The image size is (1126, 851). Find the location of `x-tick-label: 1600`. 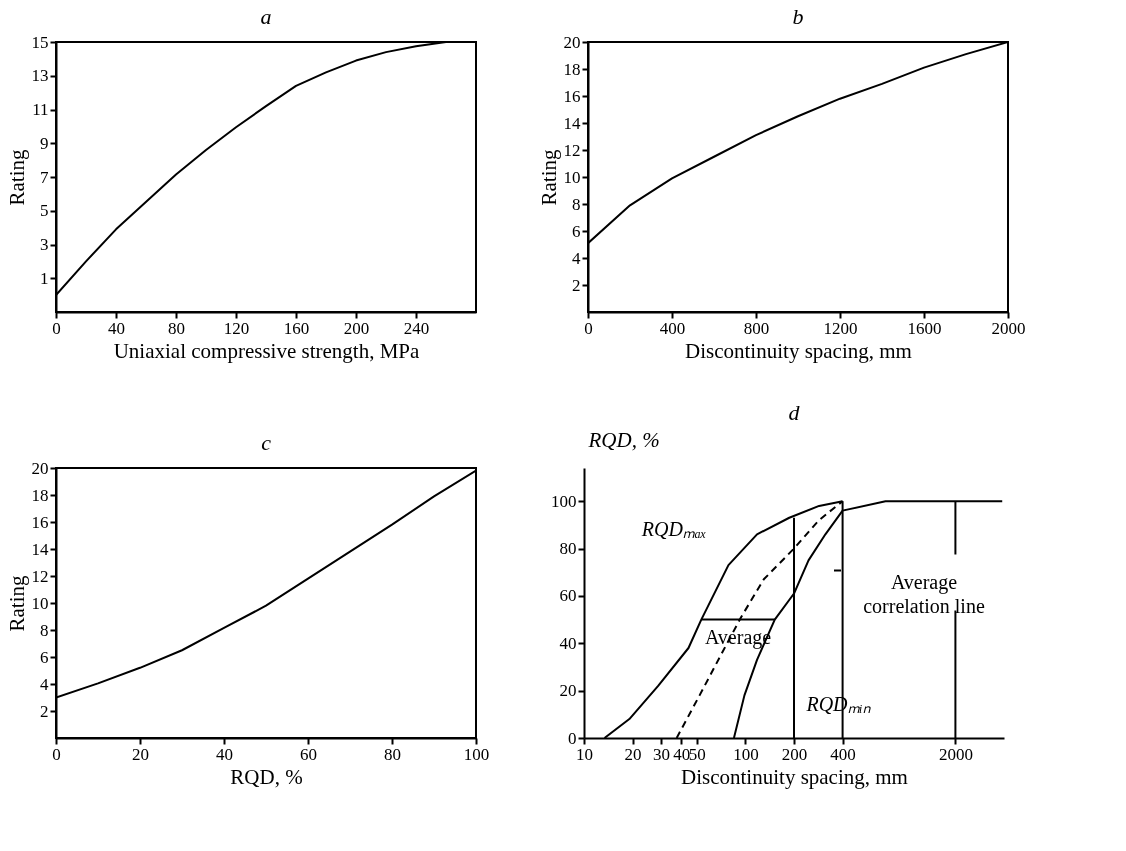

x-tick-label: 1600 is located at coordinates (924, 328).